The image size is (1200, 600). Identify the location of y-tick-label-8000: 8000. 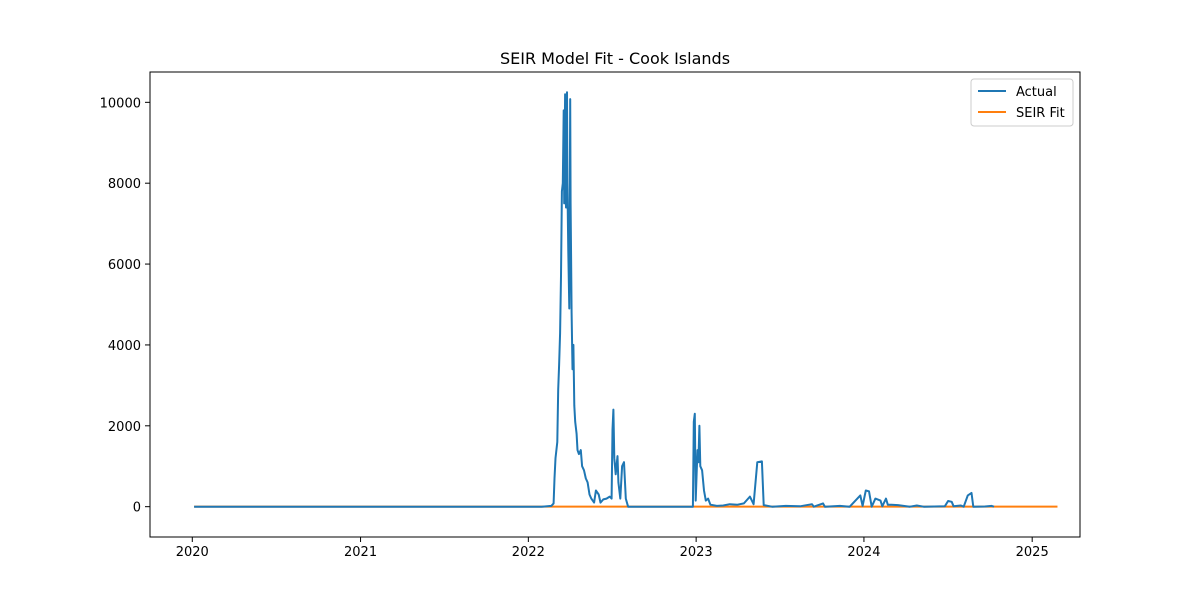
(124, 184).